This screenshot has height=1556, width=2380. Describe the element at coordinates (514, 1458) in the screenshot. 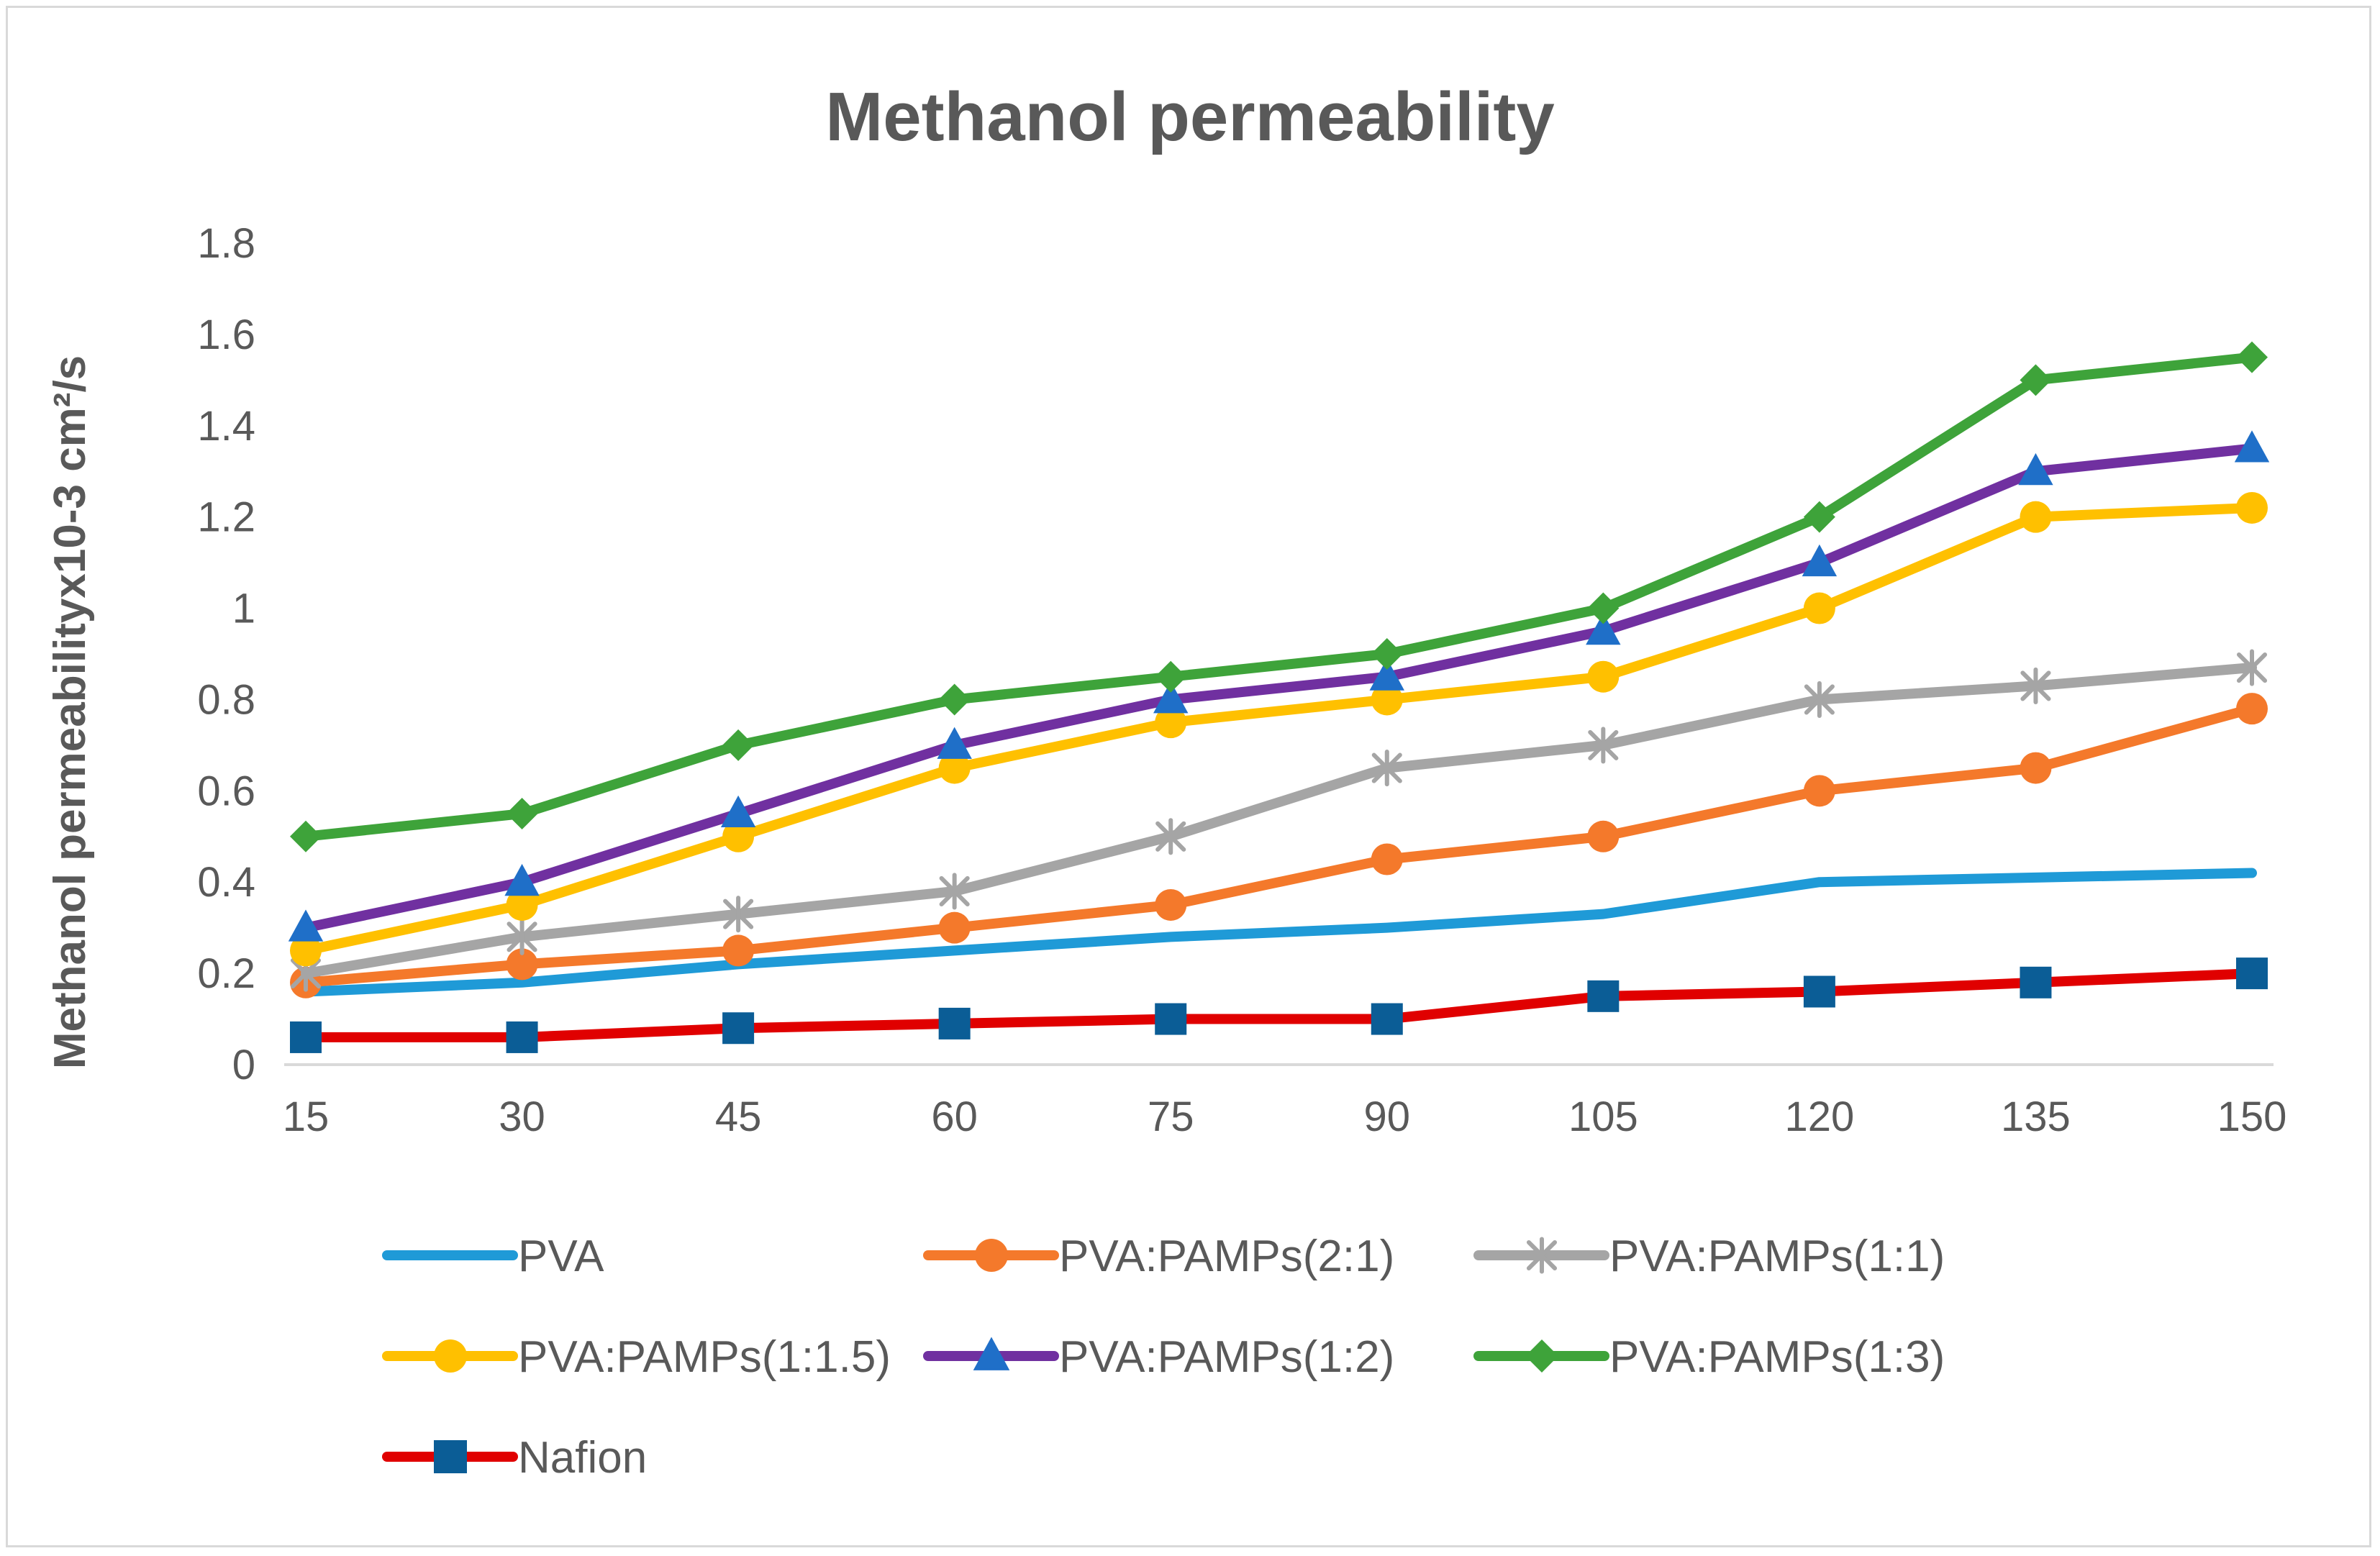

I see `legend-item: Nafion` at that location.